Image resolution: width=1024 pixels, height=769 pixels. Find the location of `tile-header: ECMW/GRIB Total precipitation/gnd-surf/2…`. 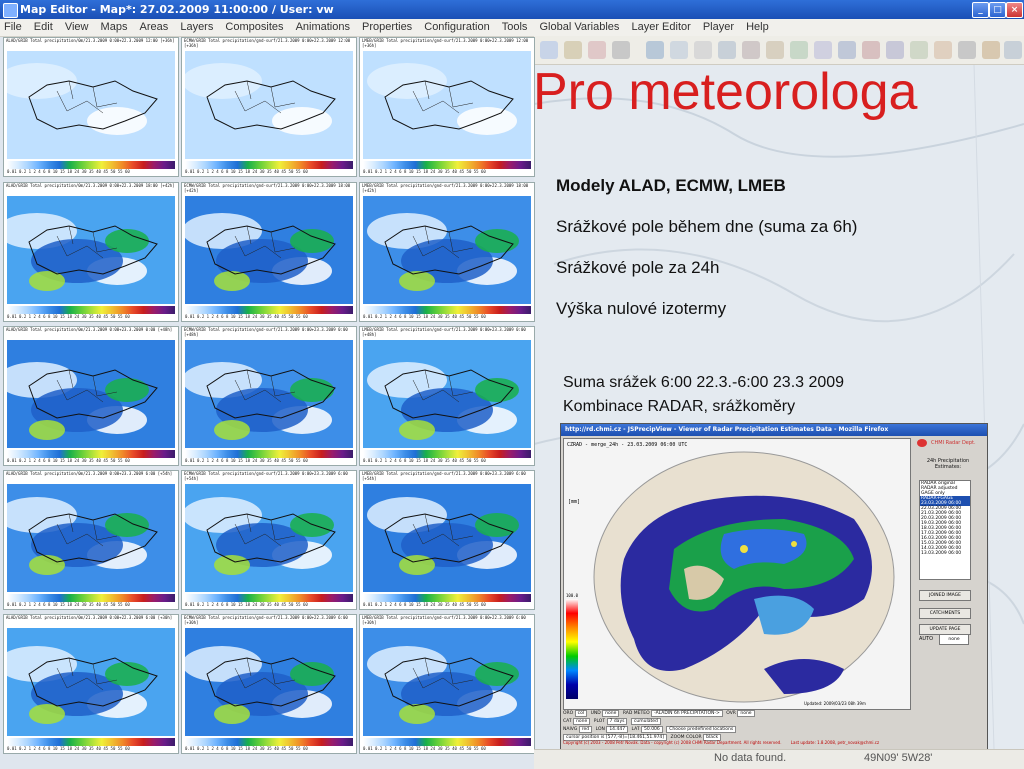

tile-header: ECMW/GRIB Total precipitation/gnd-surf/2… is located at coordinates (269, 621).